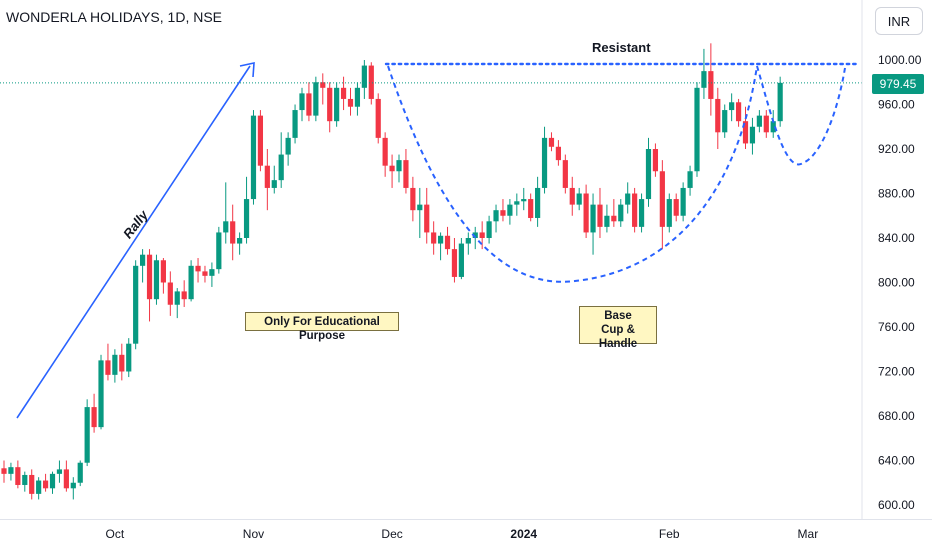  I want to click on y-tick-label: 800.00, so click(896, 283).